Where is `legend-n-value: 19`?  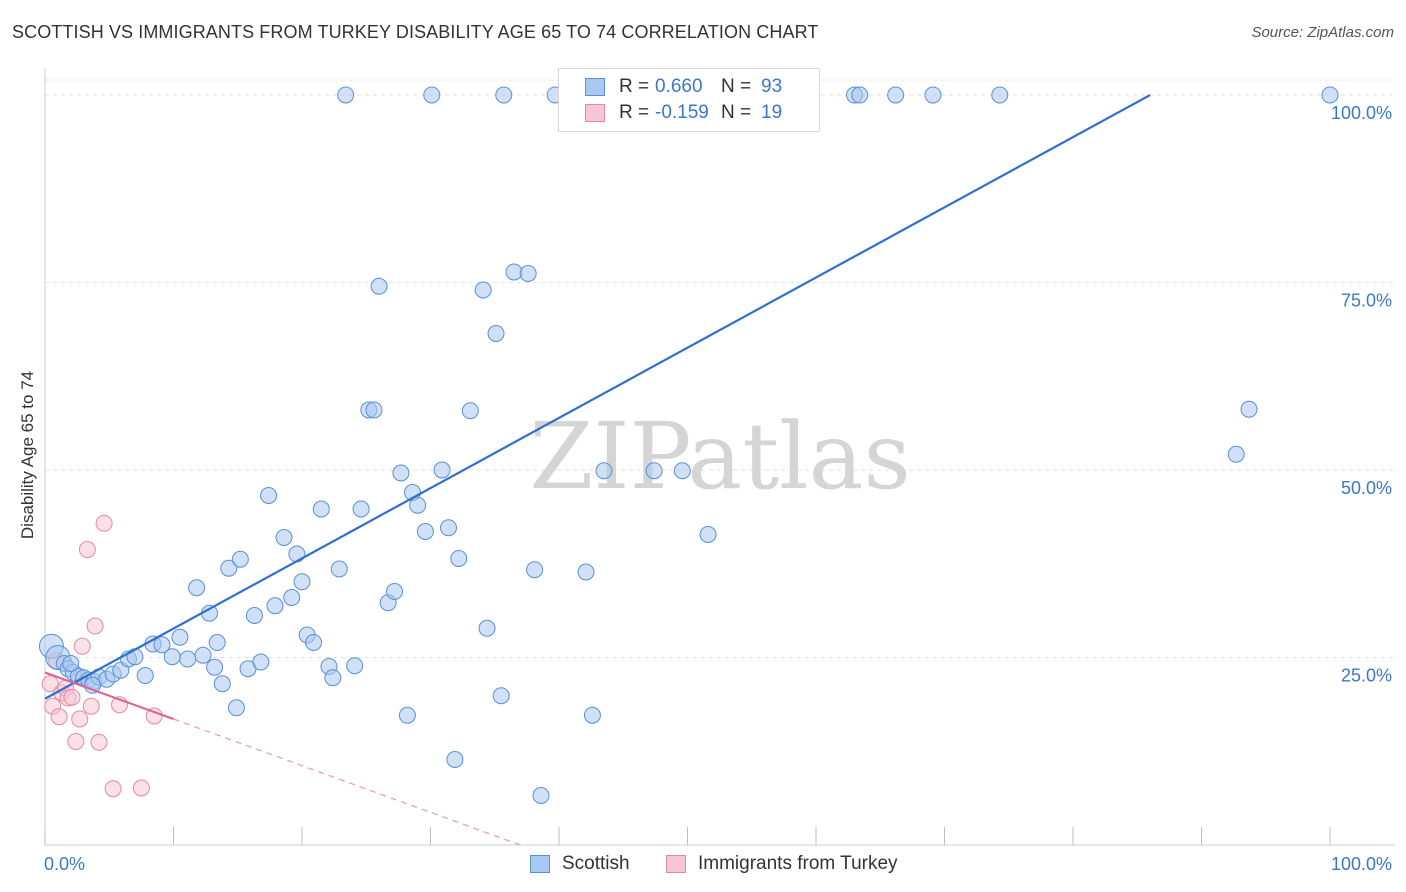 legend-n-value: 19 is located at coordinates (772, 112).